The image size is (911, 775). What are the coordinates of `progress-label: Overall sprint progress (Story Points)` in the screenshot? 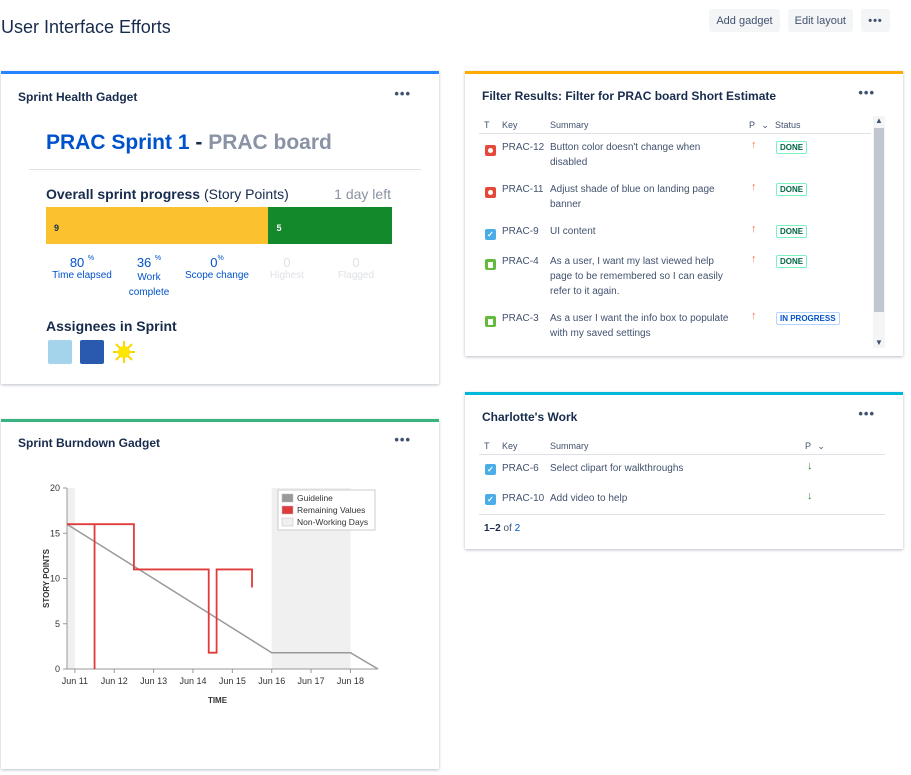 It's located at (167, 194).